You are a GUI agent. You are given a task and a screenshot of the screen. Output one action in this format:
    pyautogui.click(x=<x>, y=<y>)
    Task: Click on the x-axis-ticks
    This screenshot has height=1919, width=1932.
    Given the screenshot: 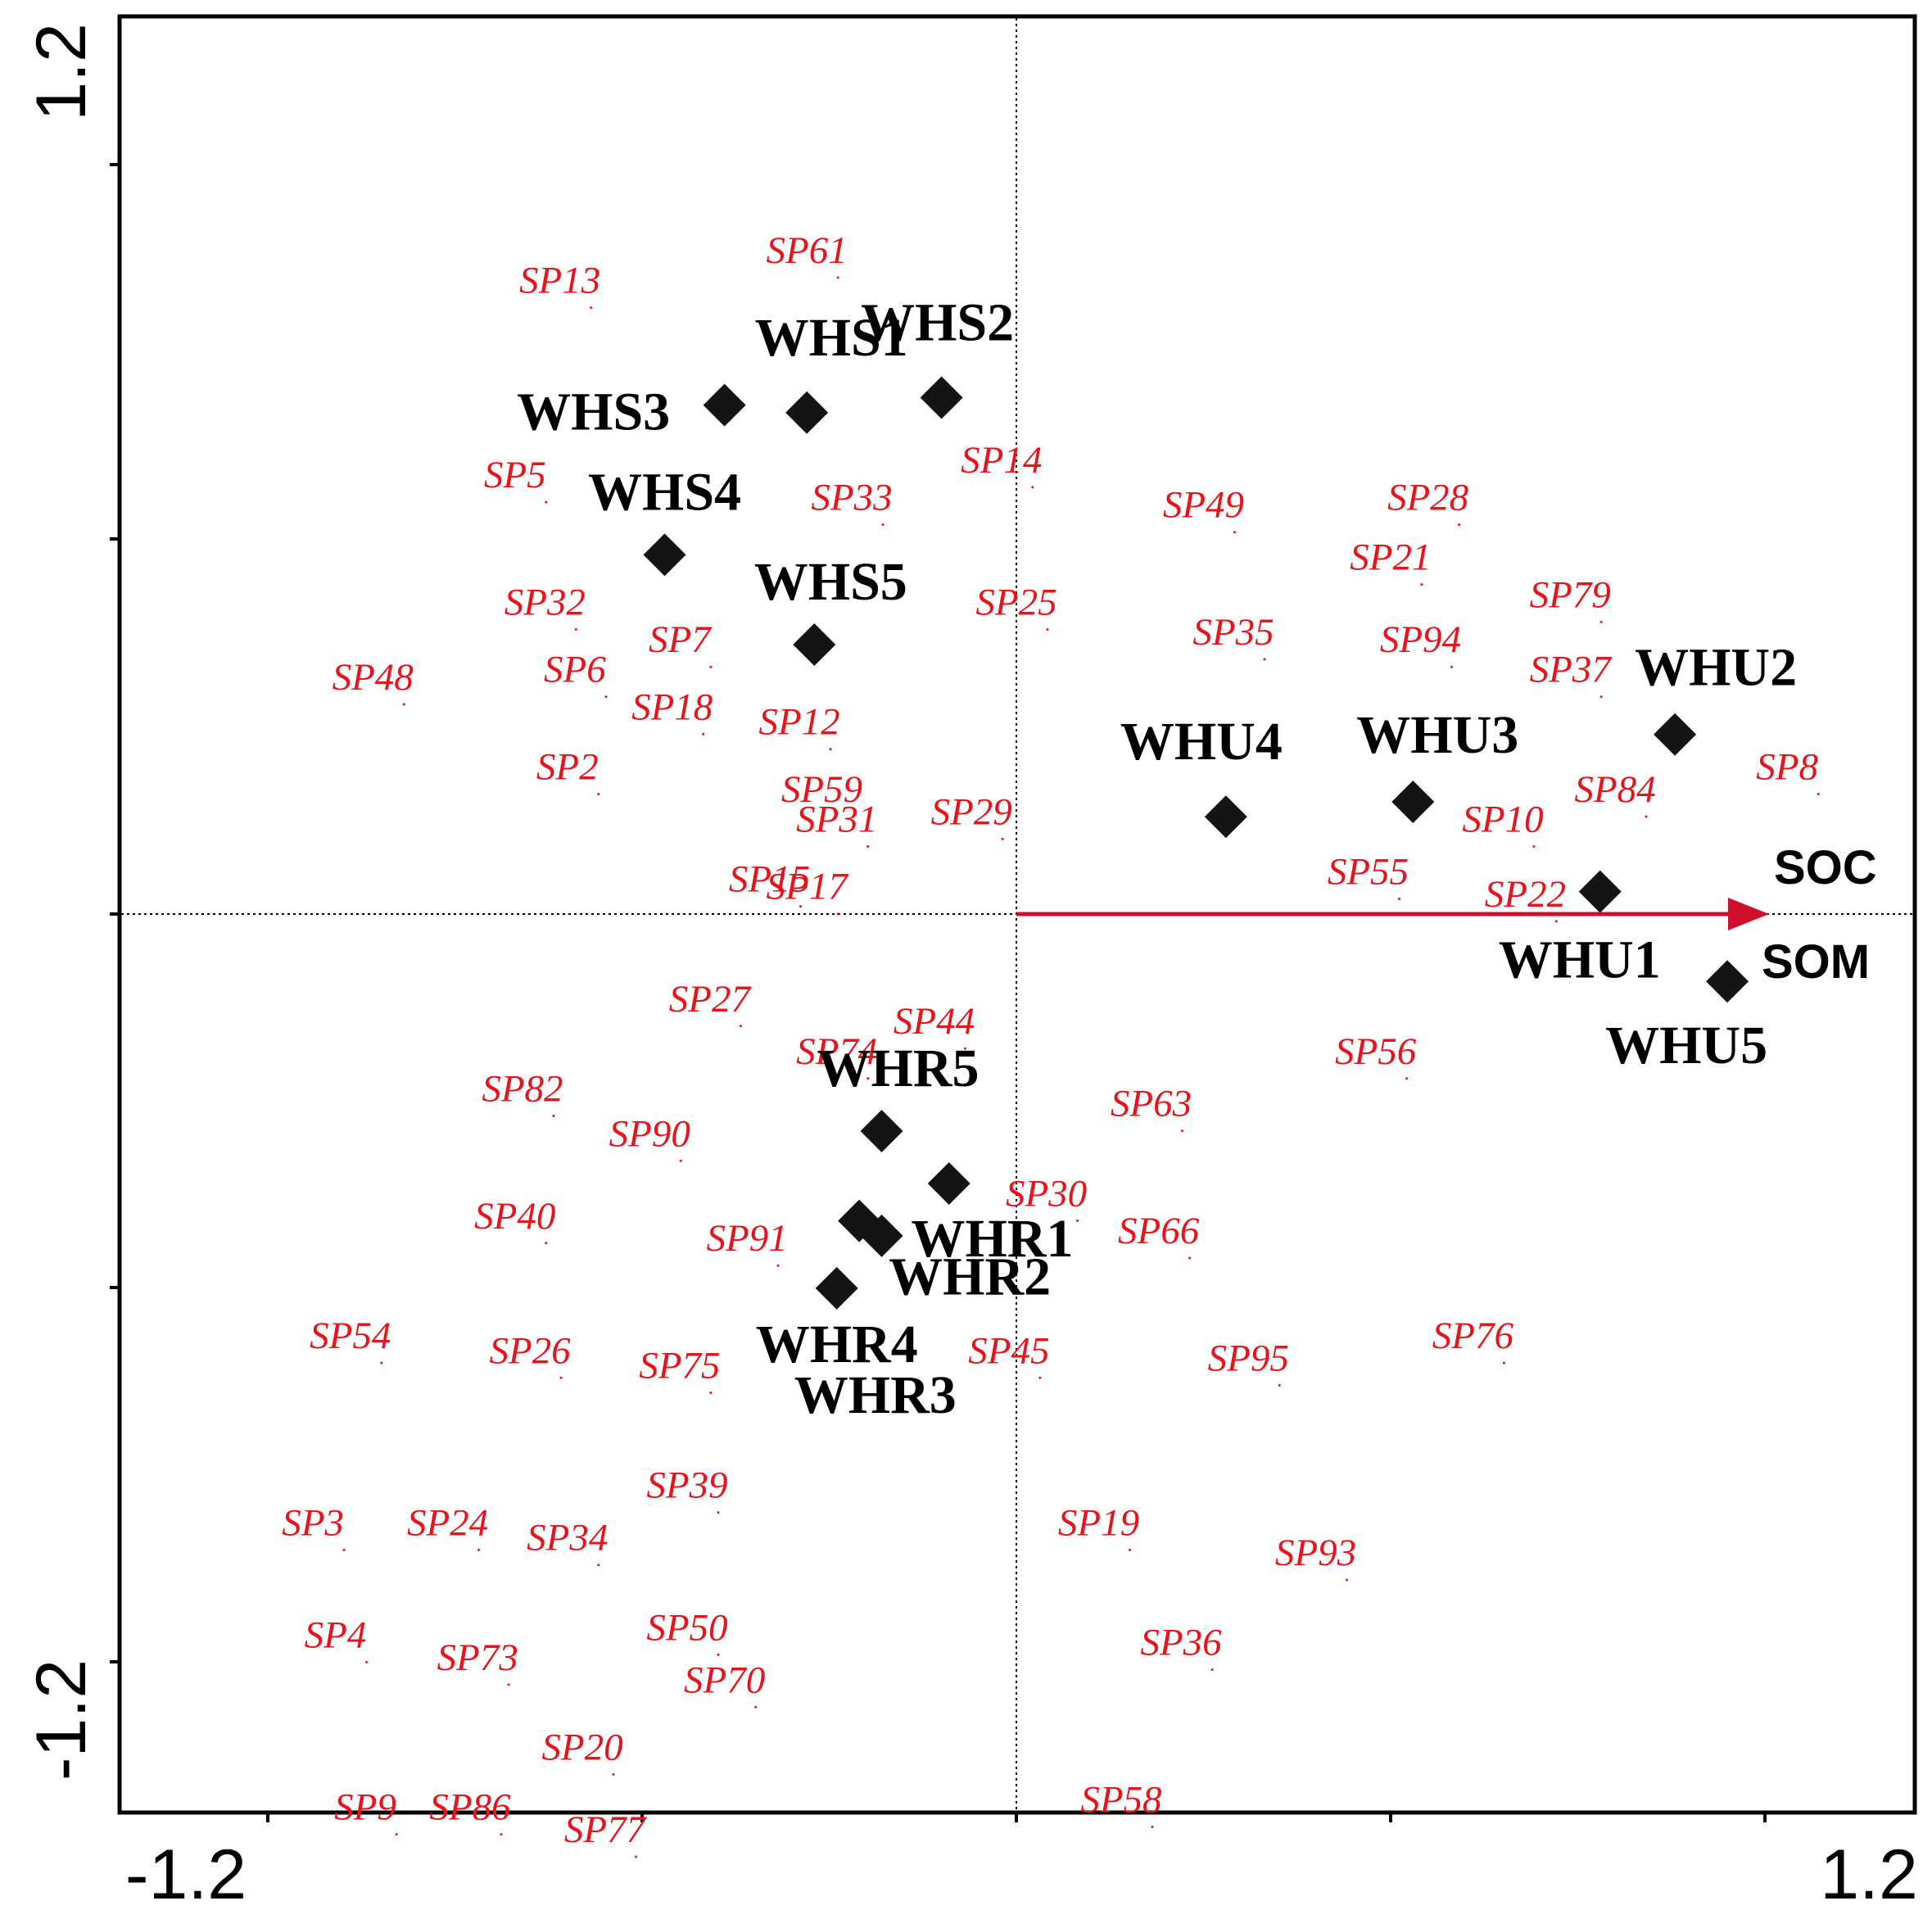 What is the action you would take?
    pyautogui.click(x=1016, y=1817)
    